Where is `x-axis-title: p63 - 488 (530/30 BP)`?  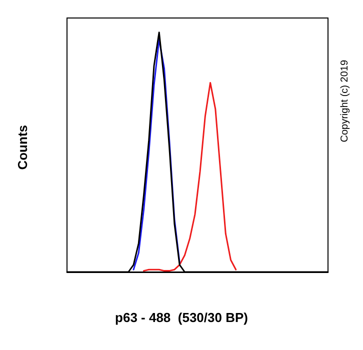
x-axis-title: p63 - 488 (530/30 BP) is located at coordinates (181, 317).